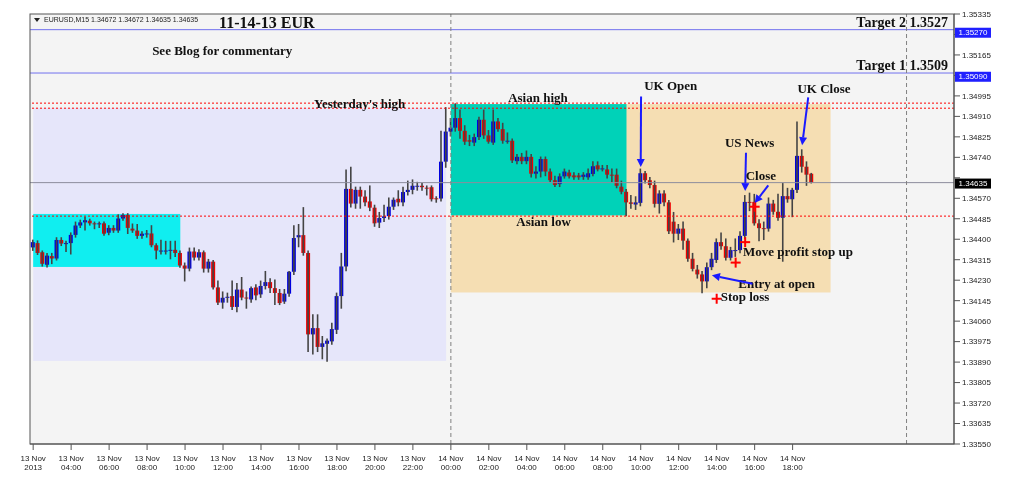 The height and width of the screenshot is (479, 1024). Describe the element at coordinates (261, 463) in the screenshot. I see `x-tick-label: 13 Nov 14:00` at that location.